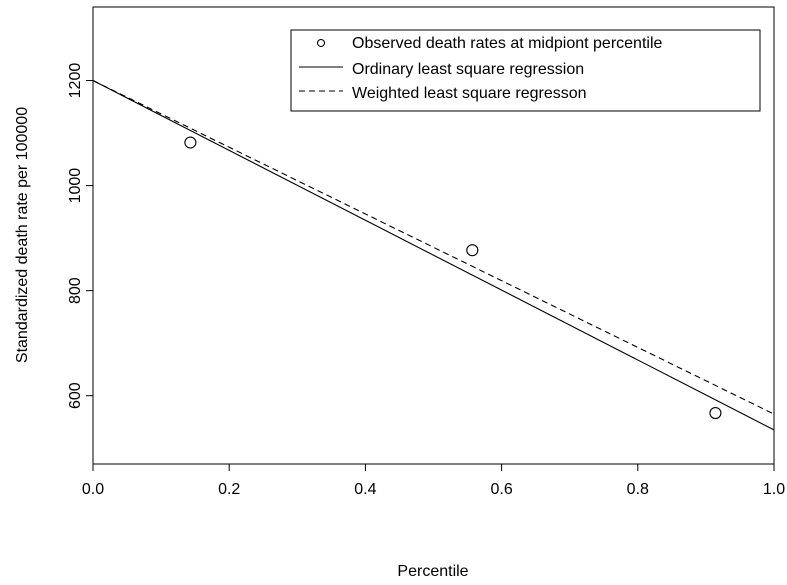  Describe the element at coordinates (469, 93) in the screenshot. I see `legend-label: Weighted least square regresson` at that location.